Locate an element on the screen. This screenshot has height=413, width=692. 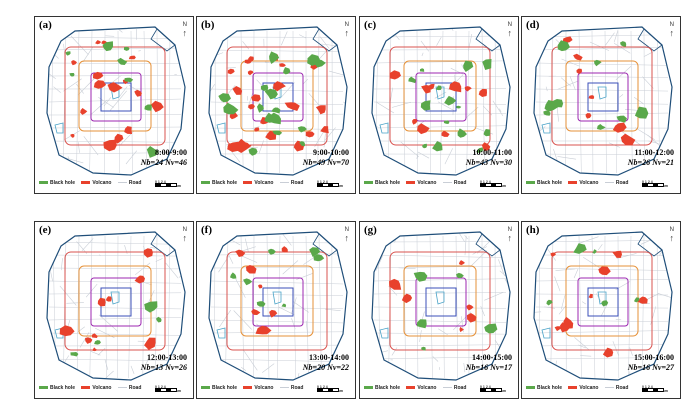
time-range: 8:00-9:00 is located at coordinates (171, 152).